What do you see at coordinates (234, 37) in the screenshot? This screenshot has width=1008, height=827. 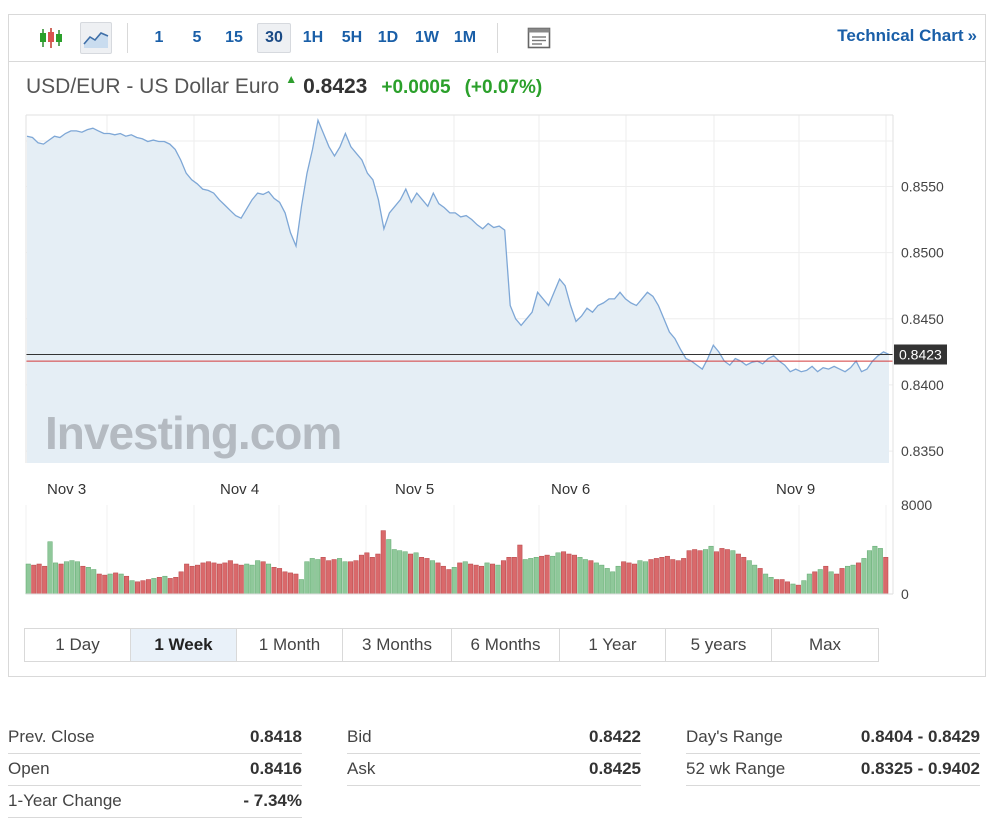 I see `interval-button-15: 15` at bounding box center [234, 37].